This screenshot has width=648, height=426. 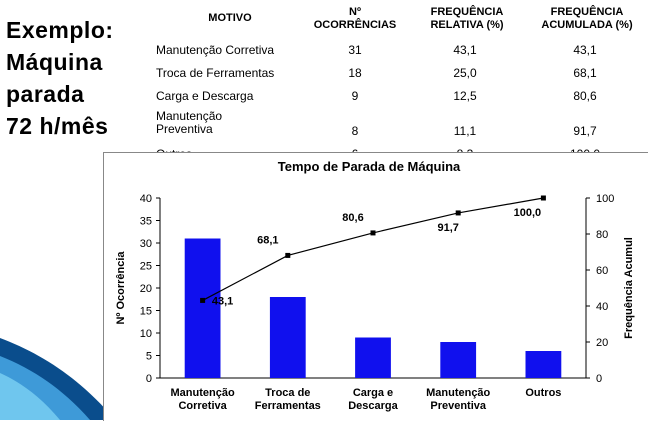 What do you see at coordinates (146, 199) in the screenshot?
I see `y-tick-label: 40` at bounding box center [146, 199].